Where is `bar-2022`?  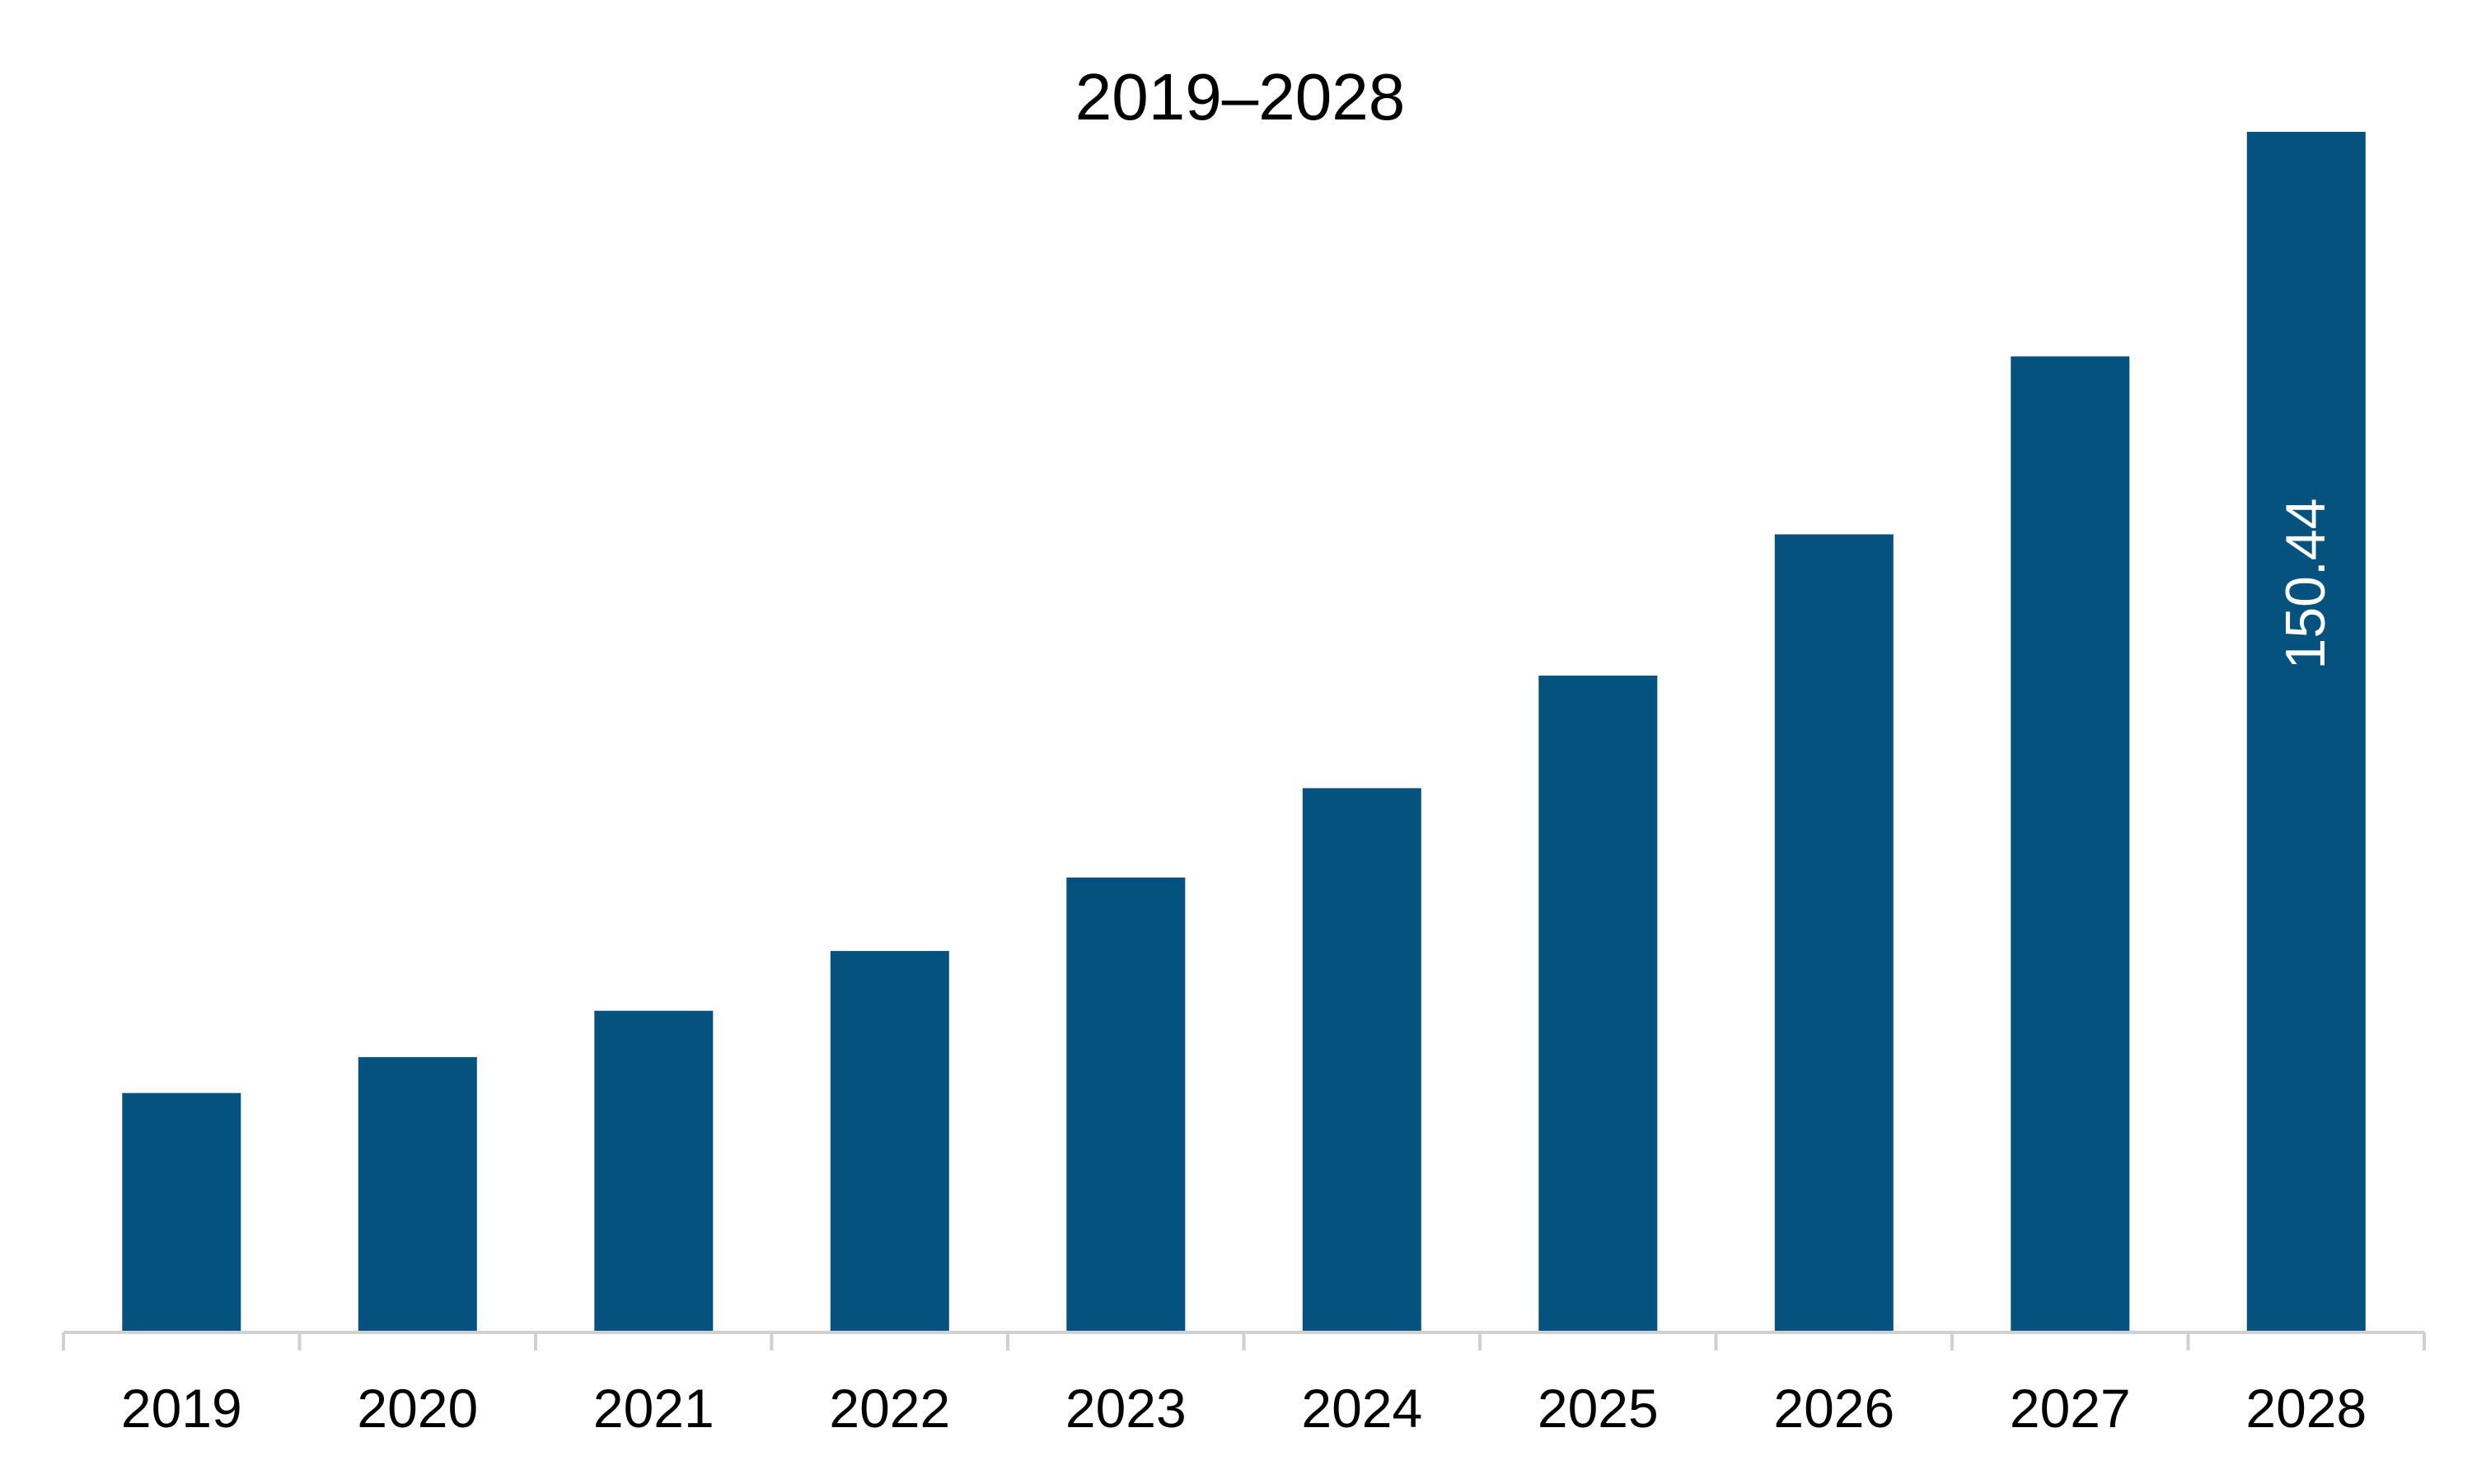
bar-2022 is located at coordinates (889, 1142).